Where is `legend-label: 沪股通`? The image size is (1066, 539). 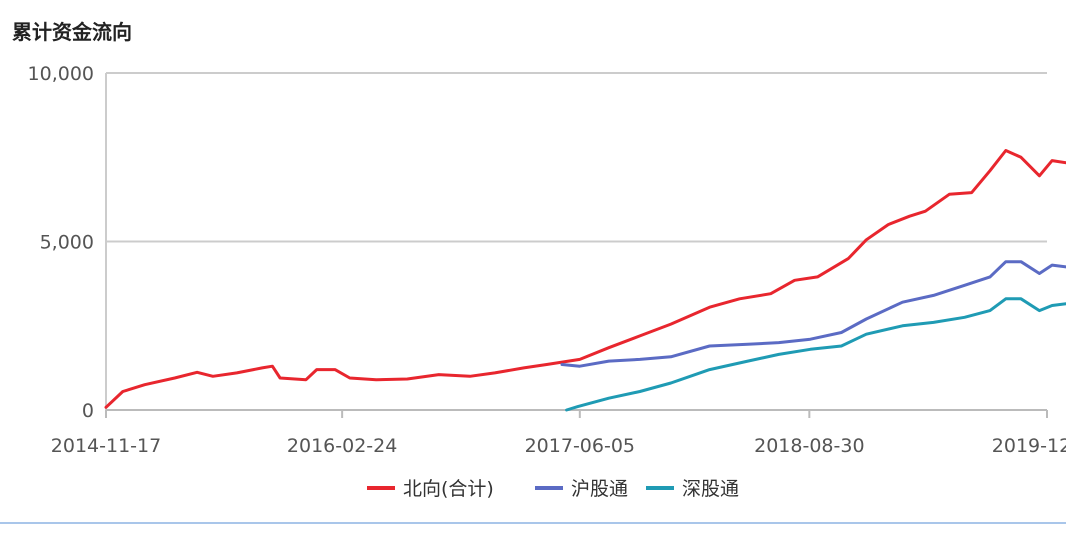
legend-label: 沪股通 is located at coordinates (599, 489).